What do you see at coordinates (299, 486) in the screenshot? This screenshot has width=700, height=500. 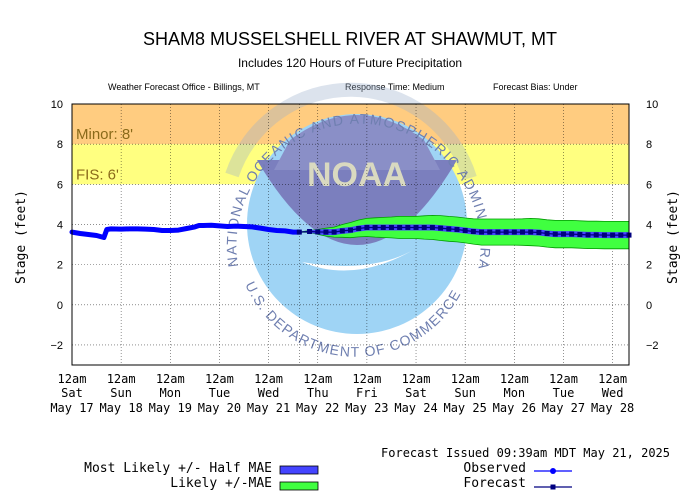 I see `legend-mae-swatch` at bounding box center [299, 486].